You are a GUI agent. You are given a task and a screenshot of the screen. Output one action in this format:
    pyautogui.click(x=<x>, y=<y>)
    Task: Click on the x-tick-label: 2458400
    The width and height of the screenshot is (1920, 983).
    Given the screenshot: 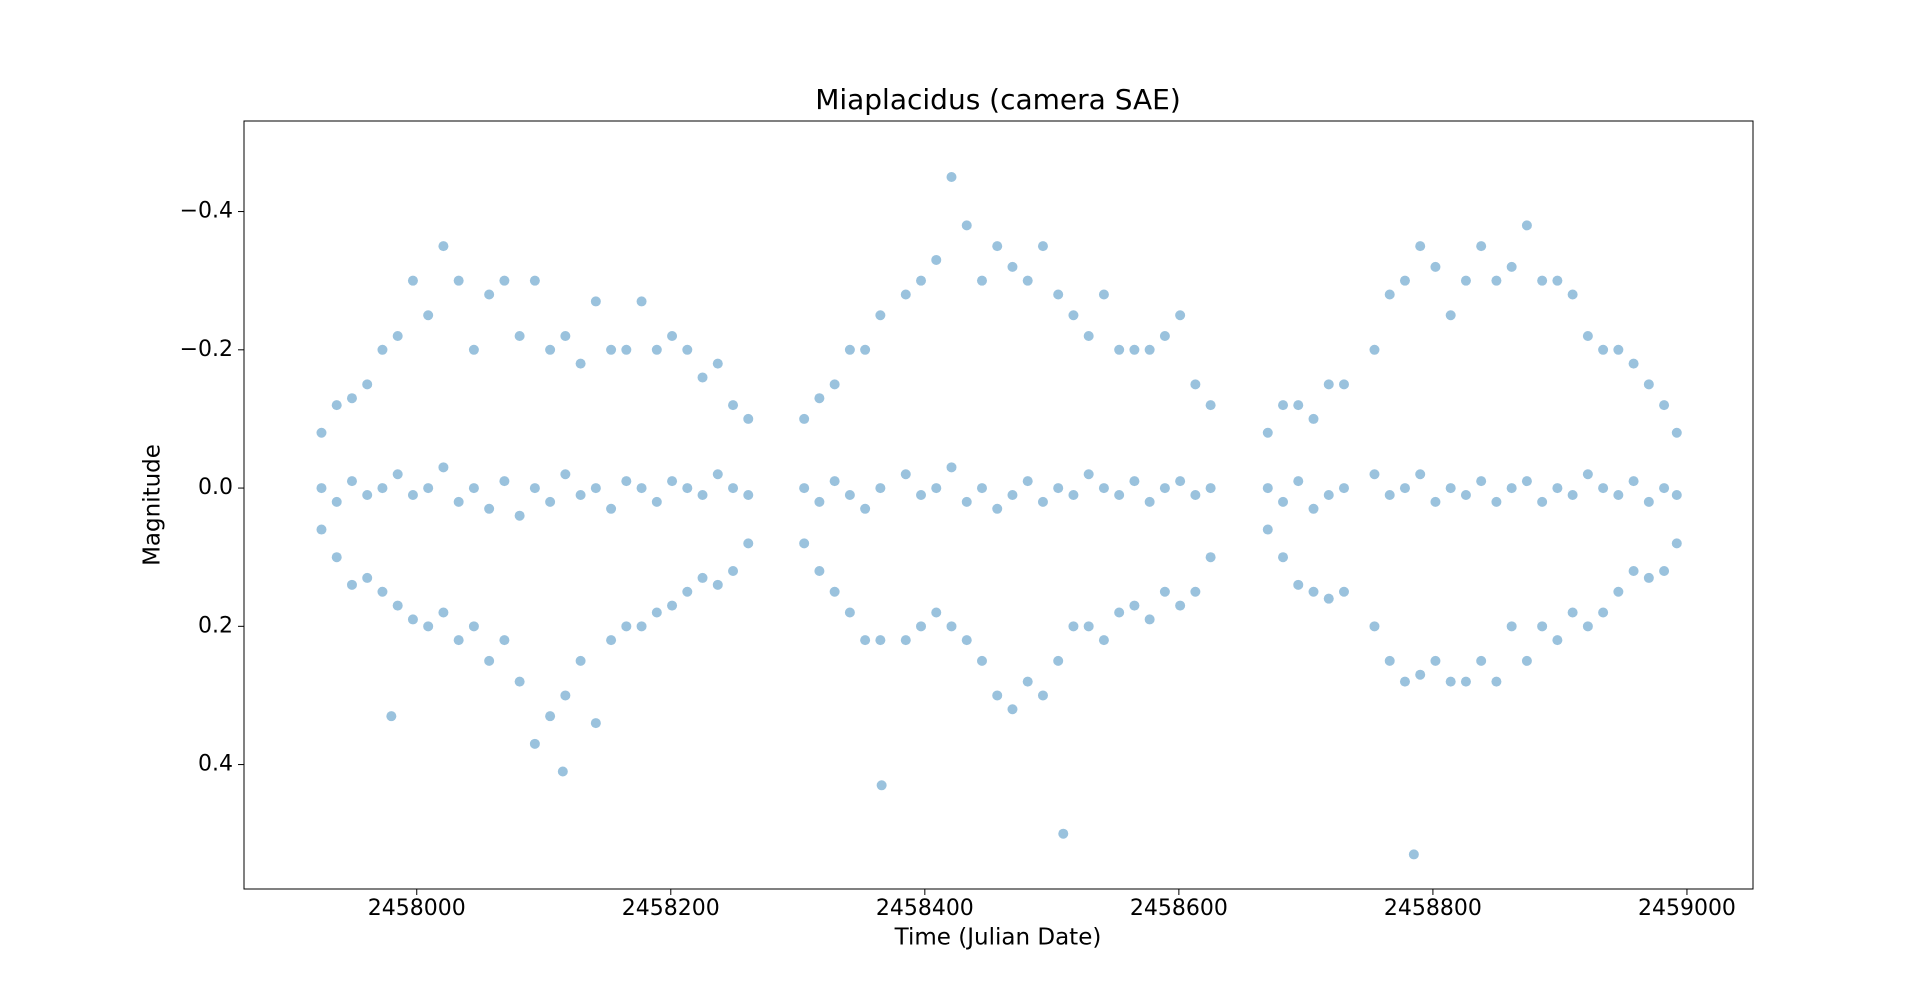 What is the action you would take?
    pyautogui.click(x=925, y=908)
    